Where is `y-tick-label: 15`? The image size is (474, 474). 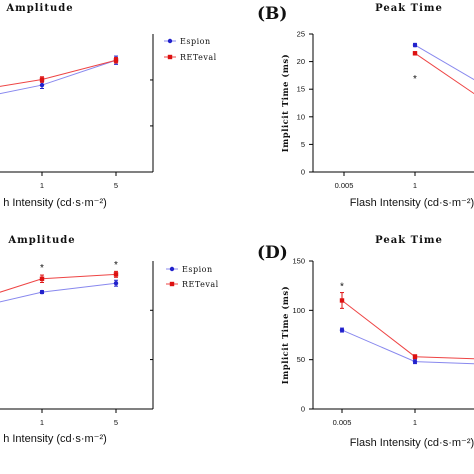
y-tick-label: 15 is located at coordinates (301, 89).